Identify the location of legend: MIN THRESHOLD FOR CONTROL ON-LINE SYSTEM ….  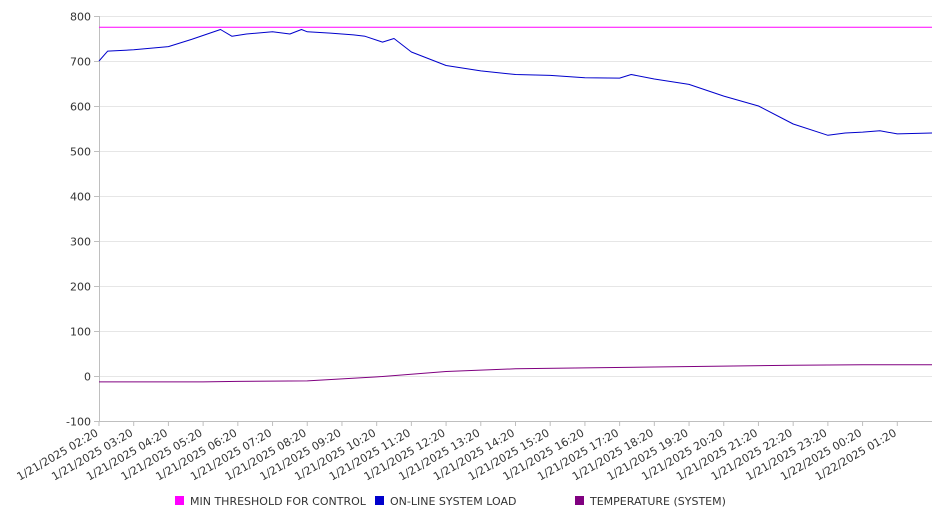
(450, 501).